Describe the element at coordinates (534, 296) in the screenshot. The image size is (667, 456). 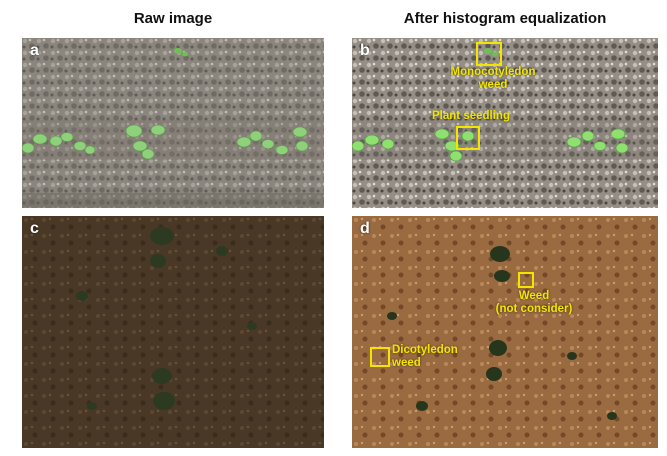
I see `weed-label-line1: Weed` at that location.